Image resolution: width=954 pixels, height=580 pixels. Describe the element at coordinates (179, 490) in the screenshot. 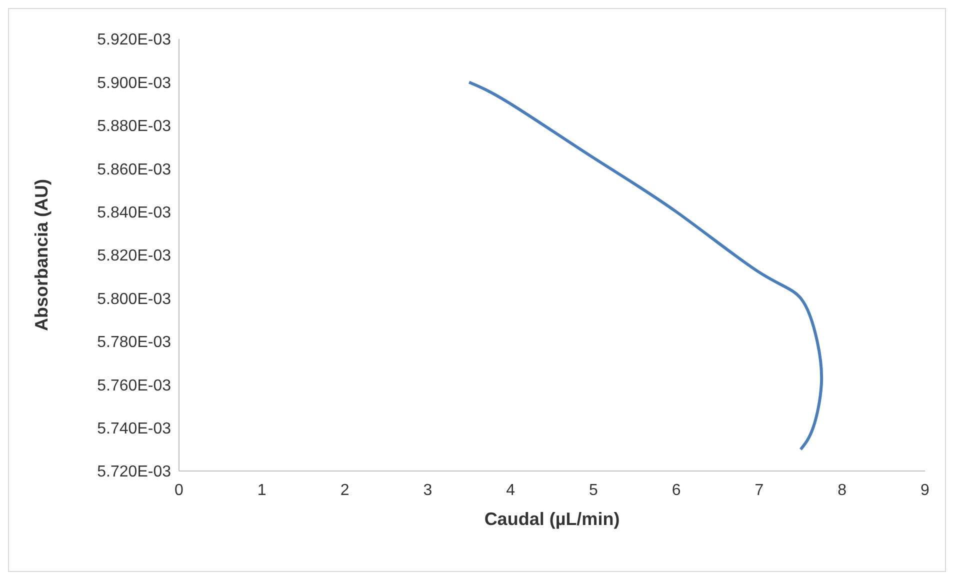

I see `x-tick-label: 0` at that location.